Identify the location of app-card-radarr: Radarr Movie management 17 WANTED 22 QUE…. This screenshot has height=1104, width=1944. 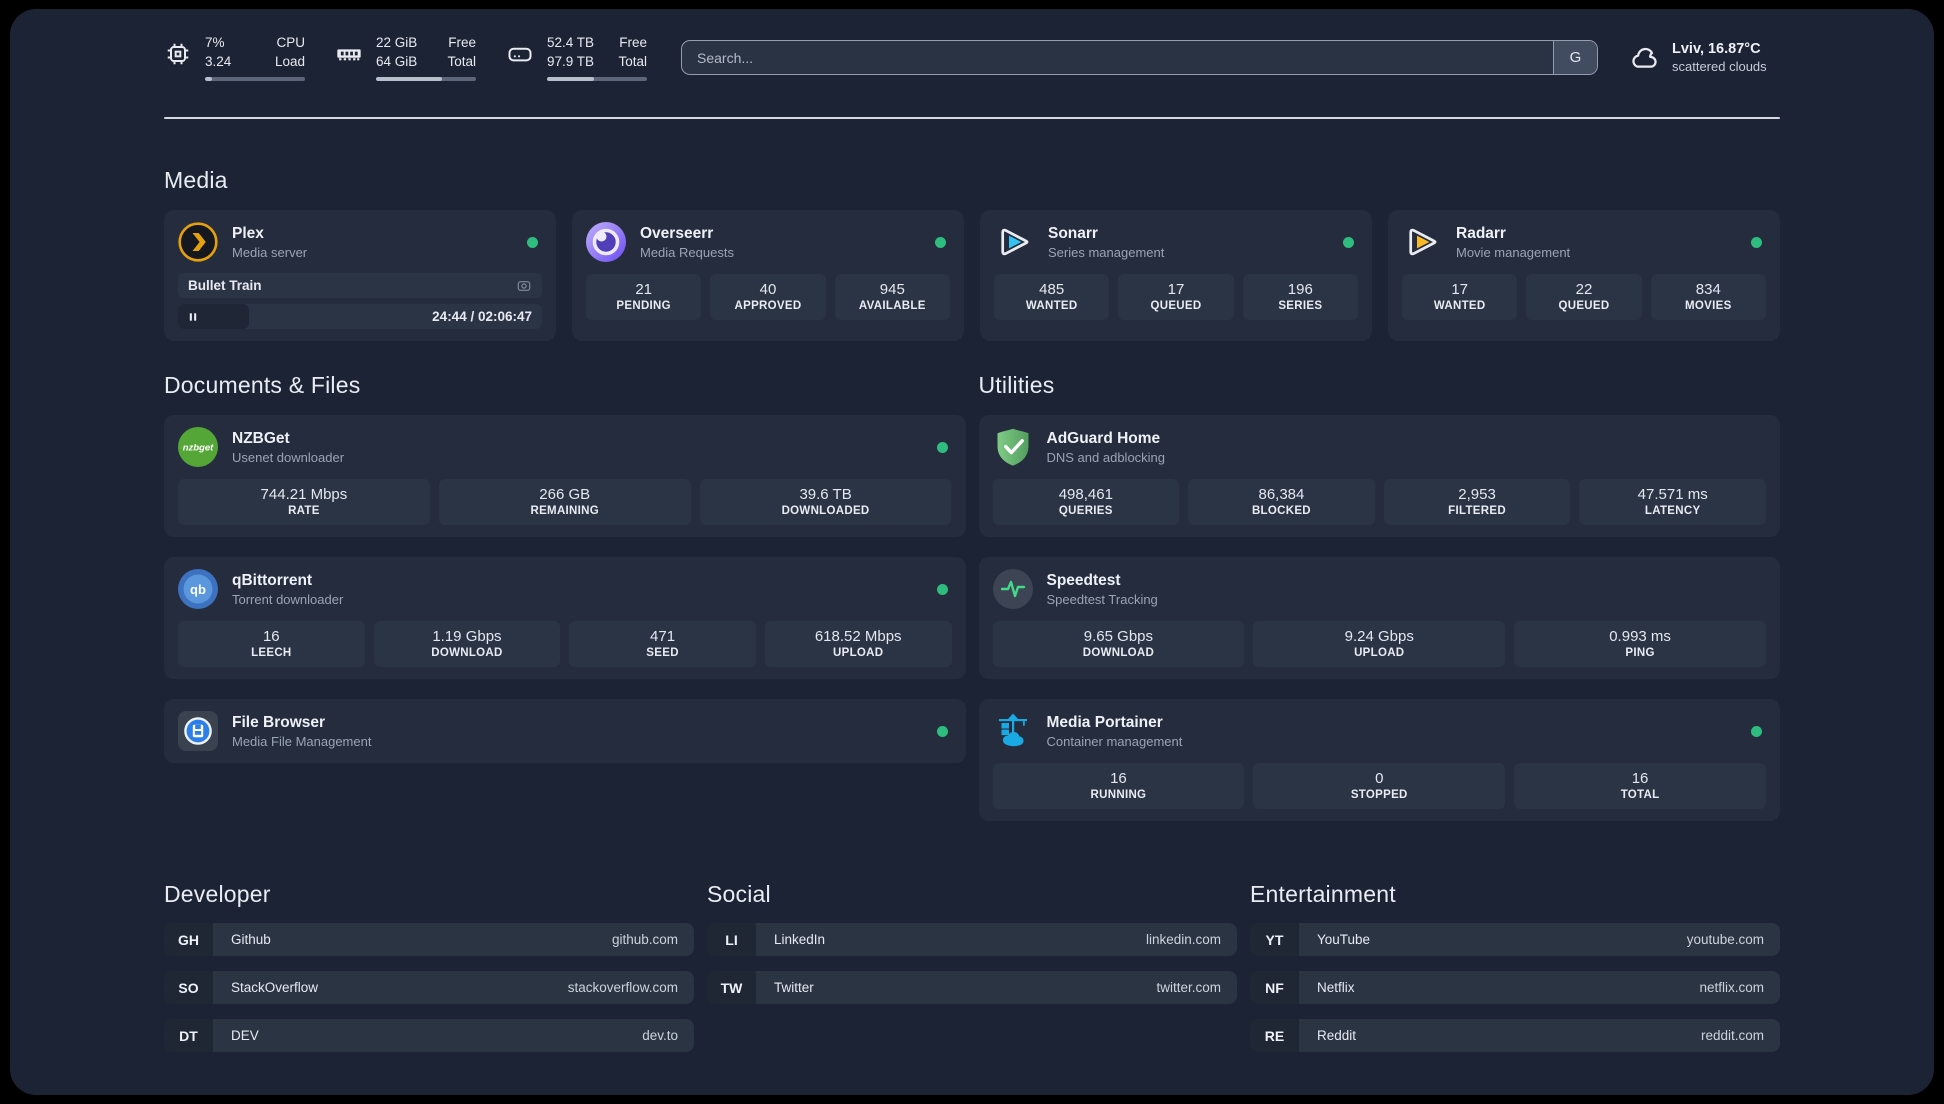
(1584, 276).